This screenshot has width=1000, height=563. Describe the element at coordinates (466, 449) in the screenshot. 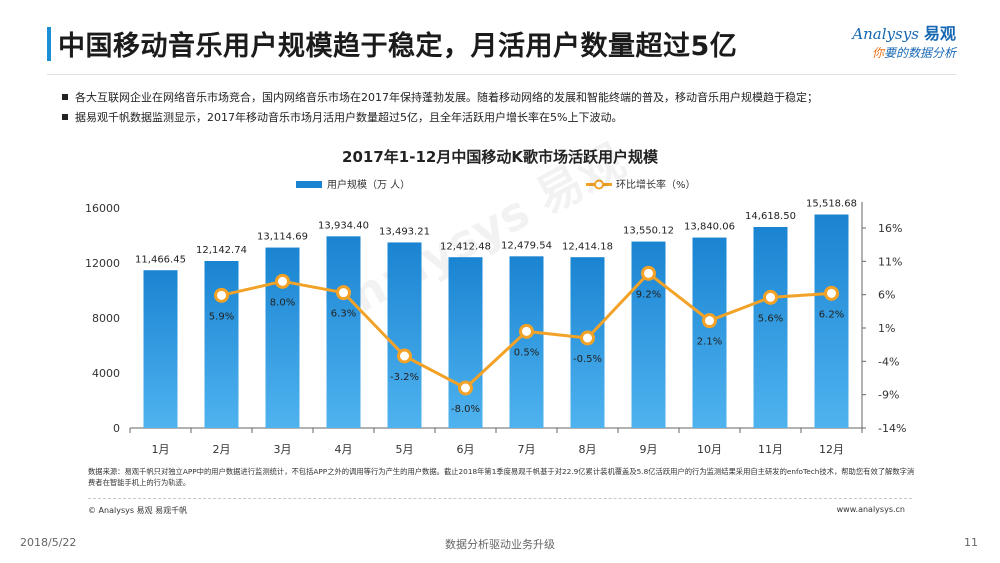

I see `x-axis-tick-label: 6月` at that location.